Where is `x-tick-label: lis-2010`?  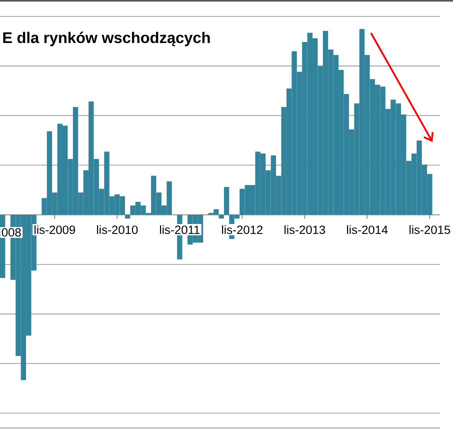
x-tick-label: lis-2010 is located at coordinates (117, 229).